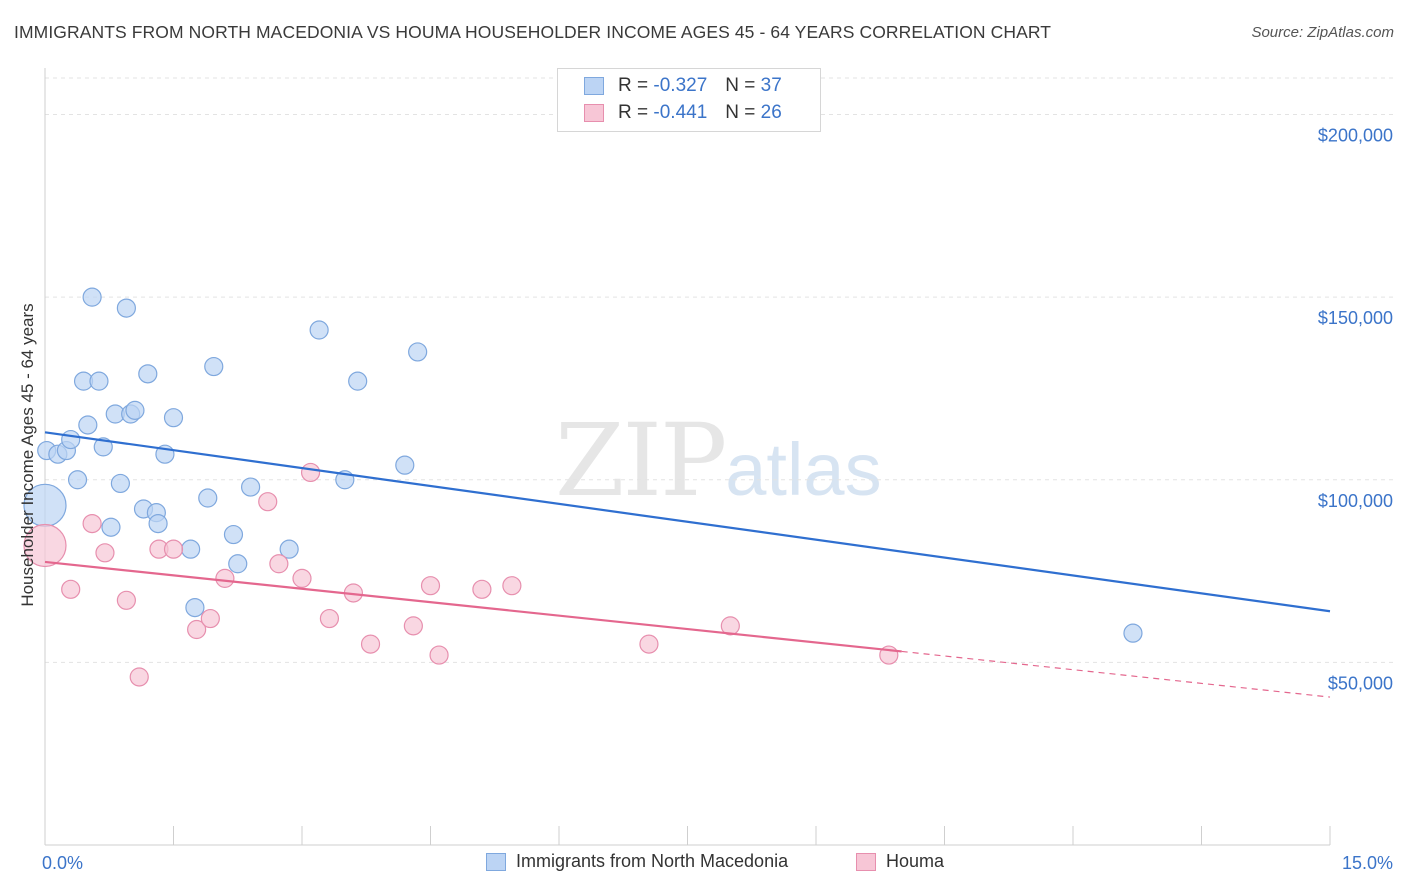 The height and width of the screenshot is (892, 1406). I want to click on watermark-zip: ZIP, so click(641, 460).